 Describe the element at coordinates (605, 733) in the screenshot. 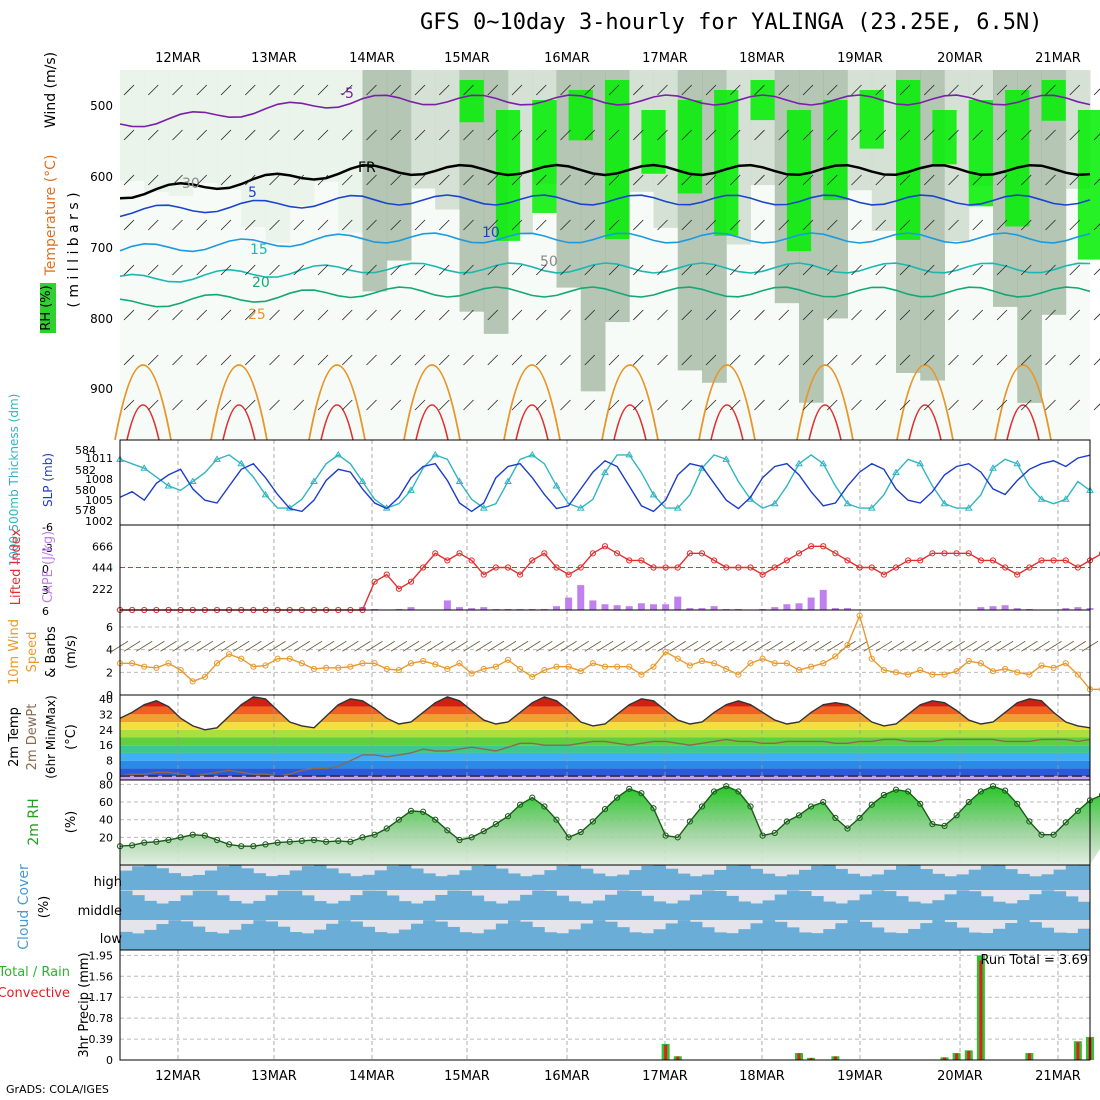

I see `temp-band` at that location.